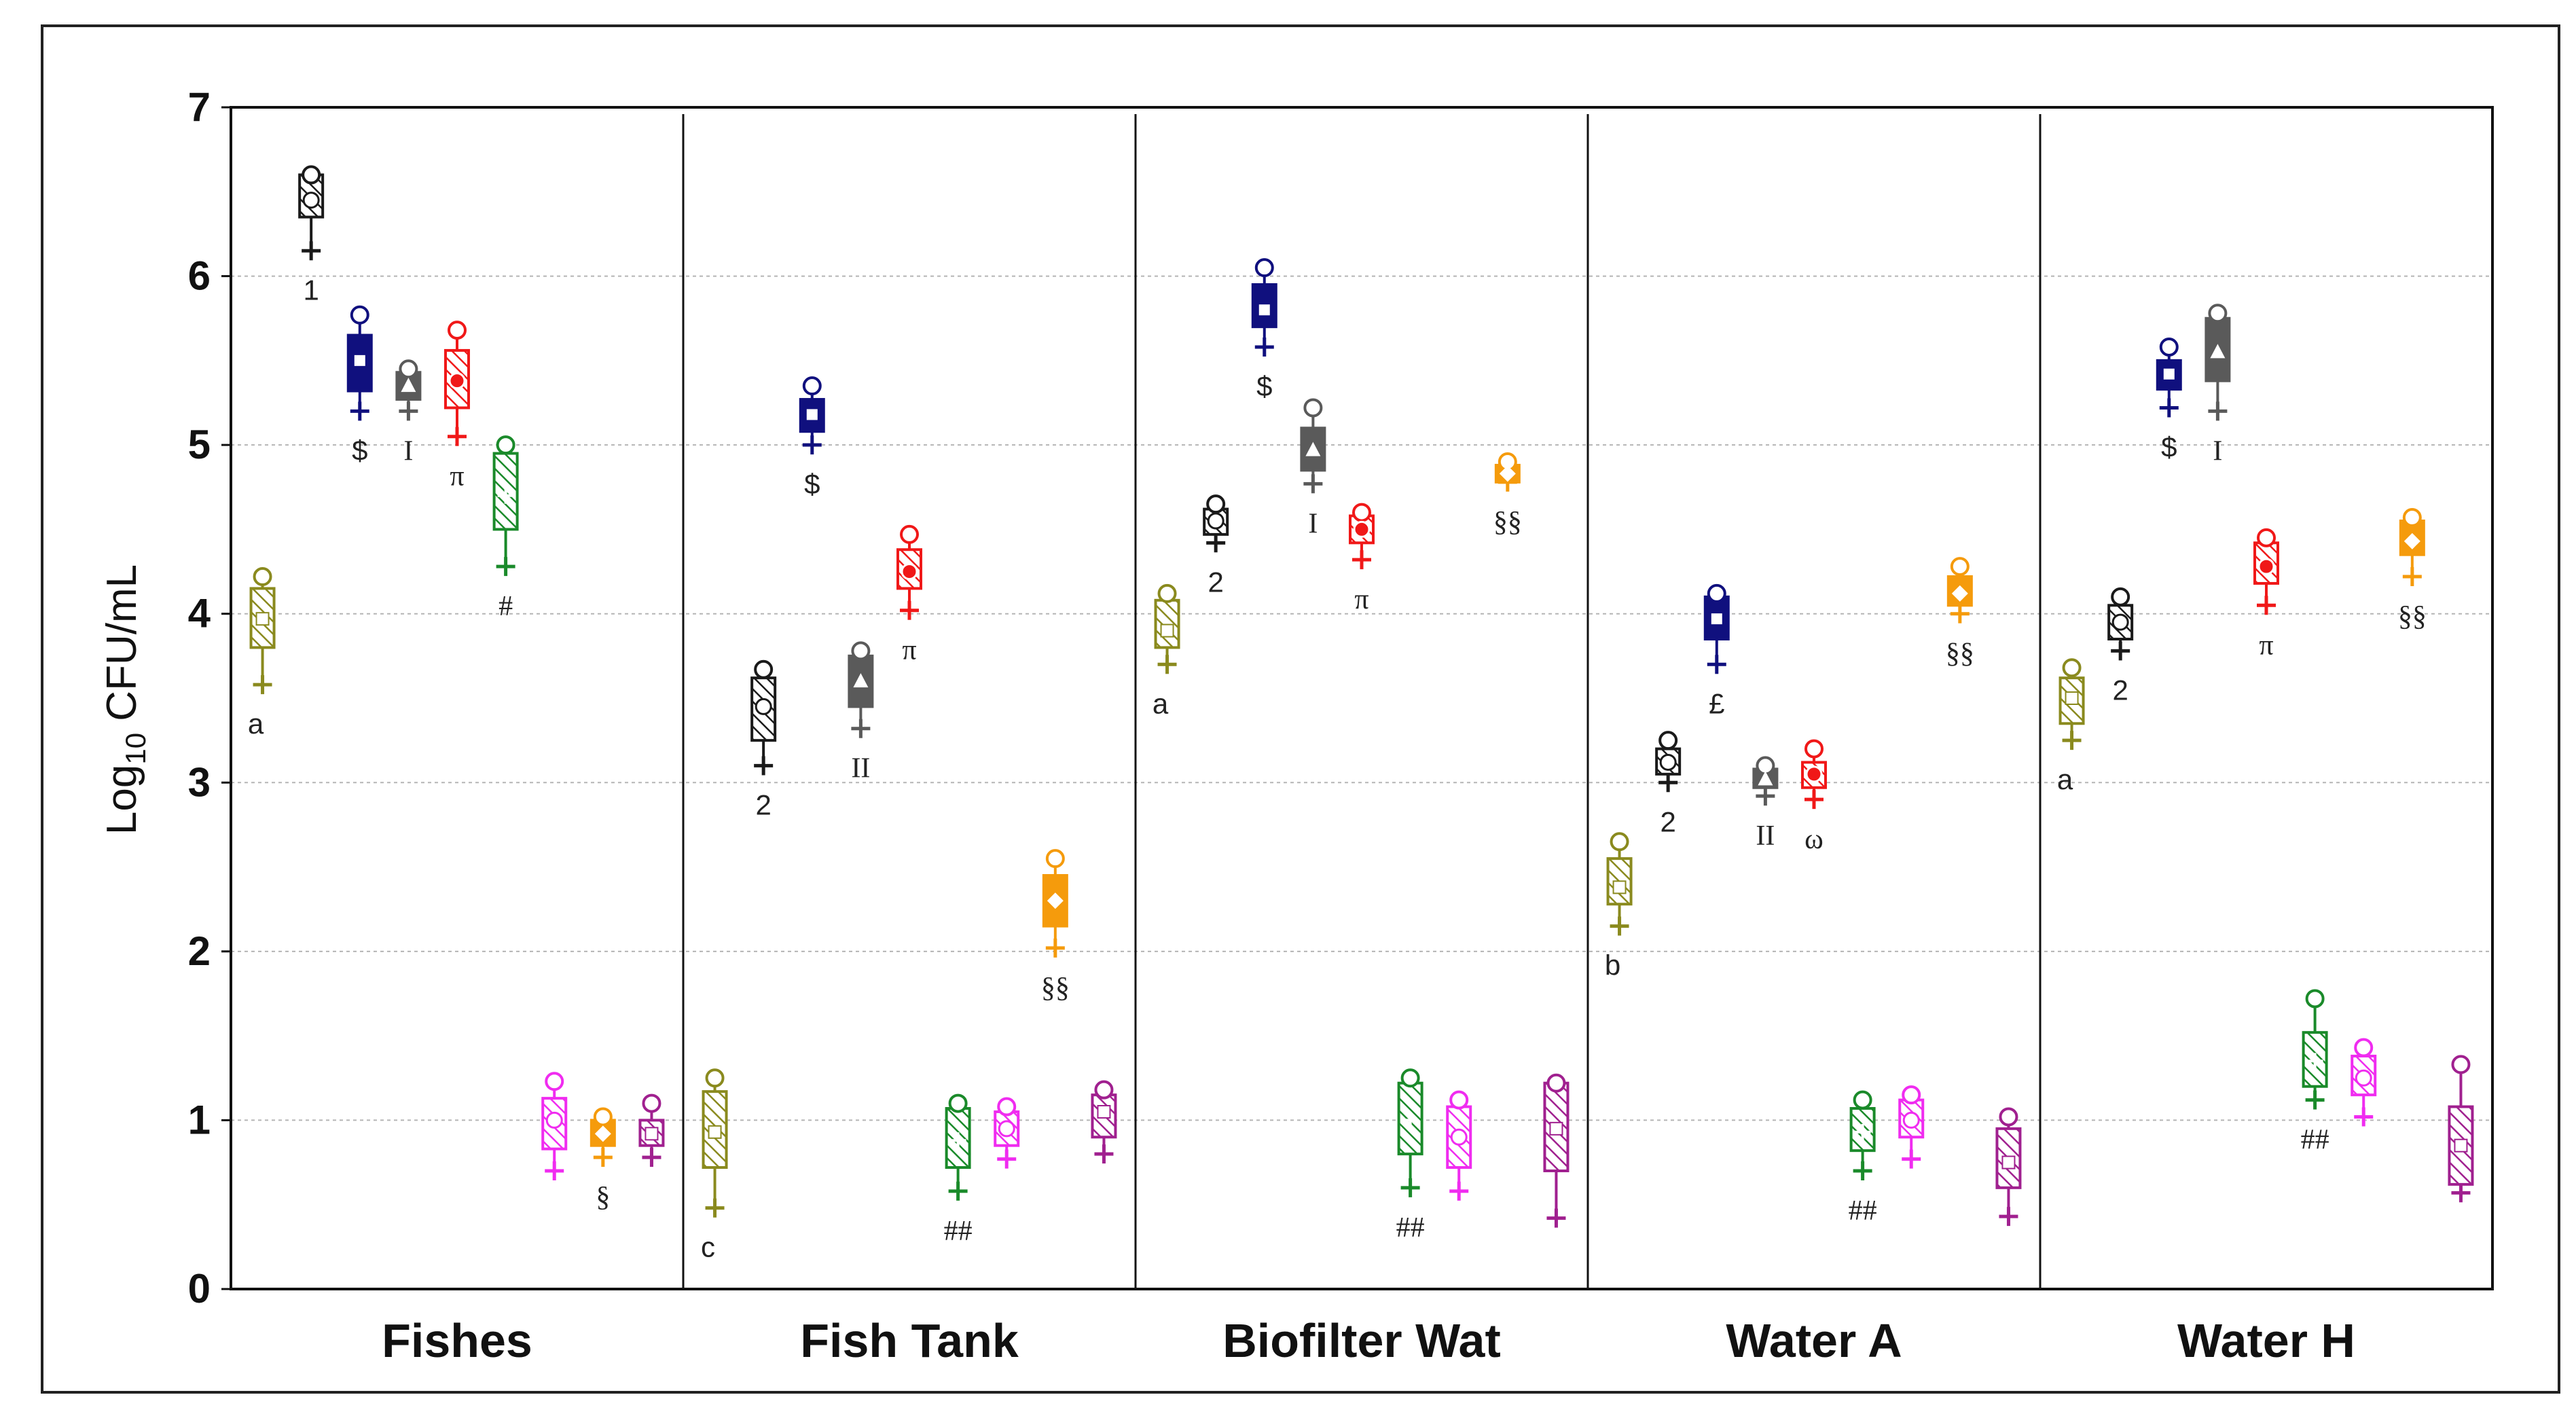 The image size is (2576, 1414). What do you see at coordinates (714, 1165) in the screenshot?
I see `box-plot: c` at bounding box center [714, 1165].